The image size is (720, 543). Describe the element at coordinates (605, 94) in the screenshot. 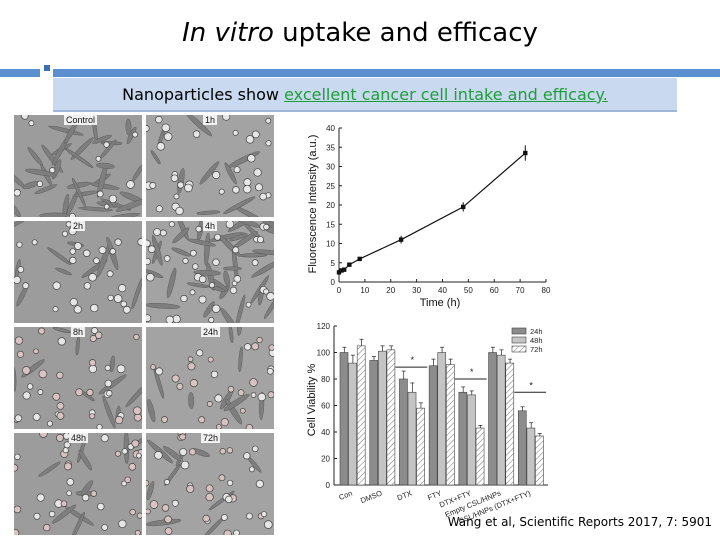

I see `banner-suffix: .` at that location.